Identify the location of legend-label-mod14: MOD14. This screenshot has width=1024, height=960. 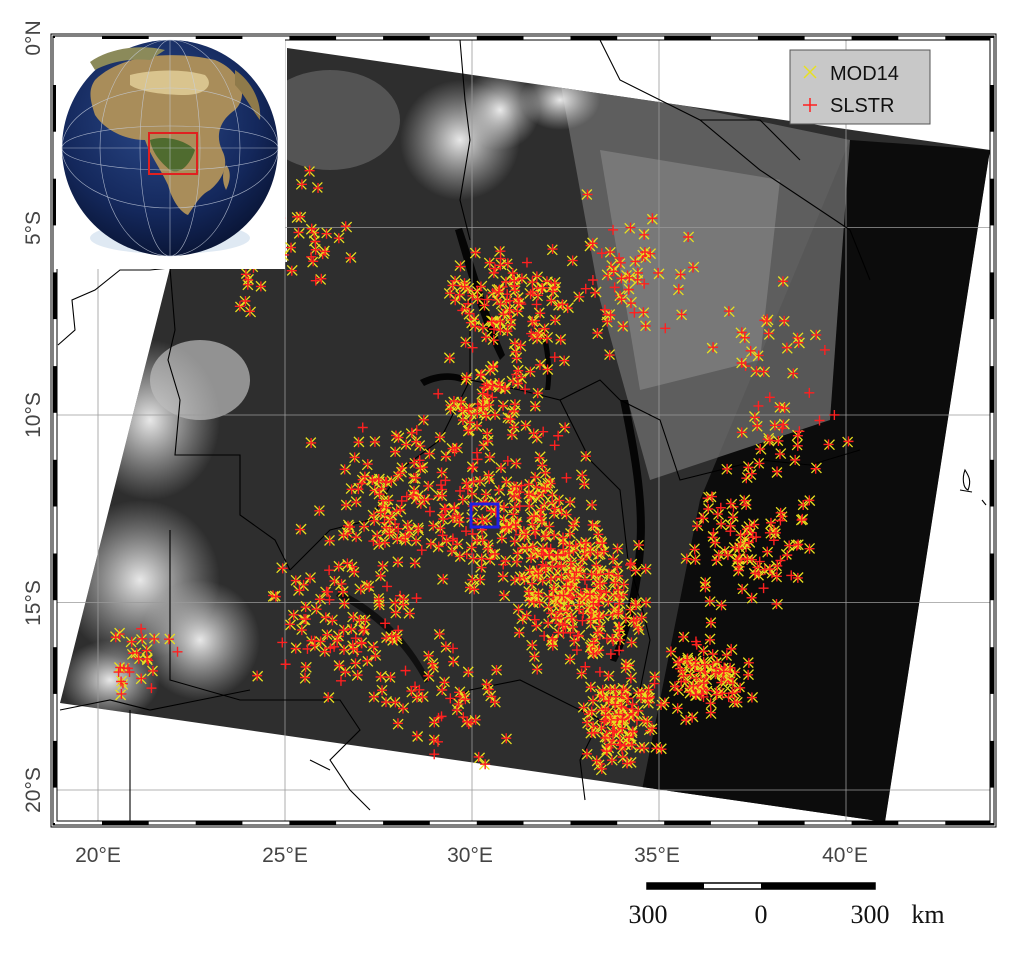
(864, 74).